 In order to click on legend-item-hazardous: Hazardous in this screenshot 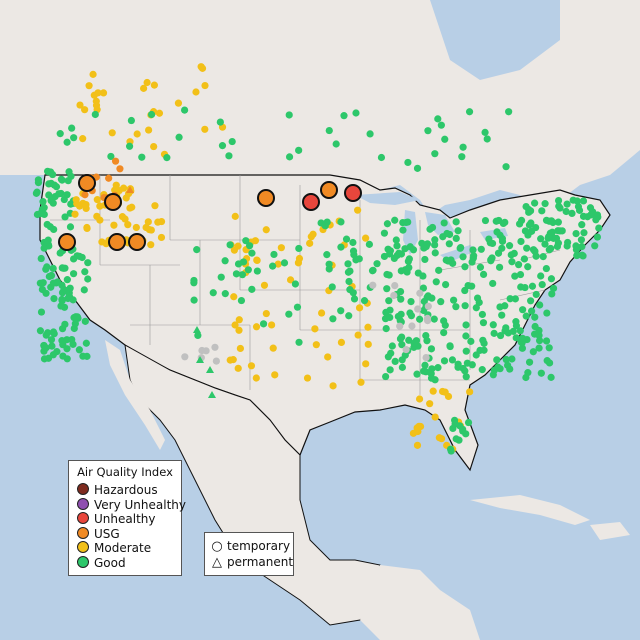, I will do `click(117, 490)`.